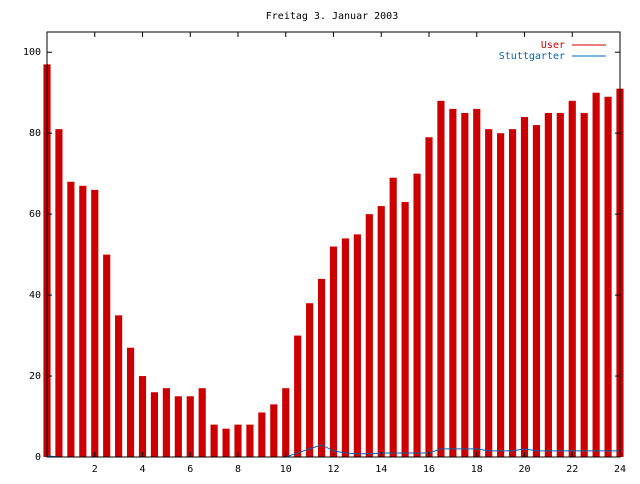 The height and width of the screenshot is (484, 640). What do you see at coordinates (532, 56) in the screenshot?
I see `legend-label: Stuttgarter` at bounding box center [532, 56].